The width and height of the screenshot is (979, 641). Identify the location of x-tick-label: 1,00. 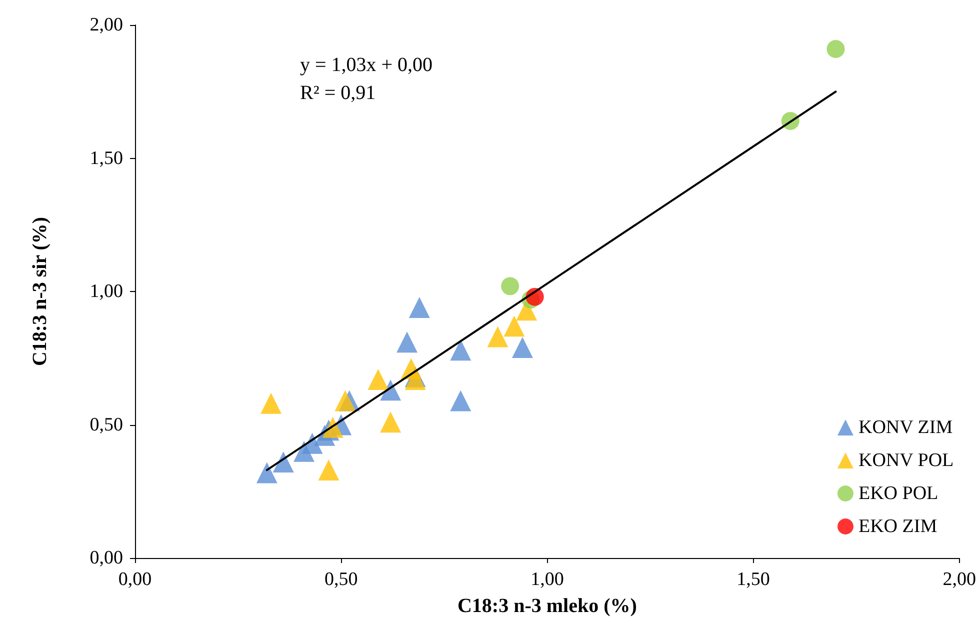
(547, 579).